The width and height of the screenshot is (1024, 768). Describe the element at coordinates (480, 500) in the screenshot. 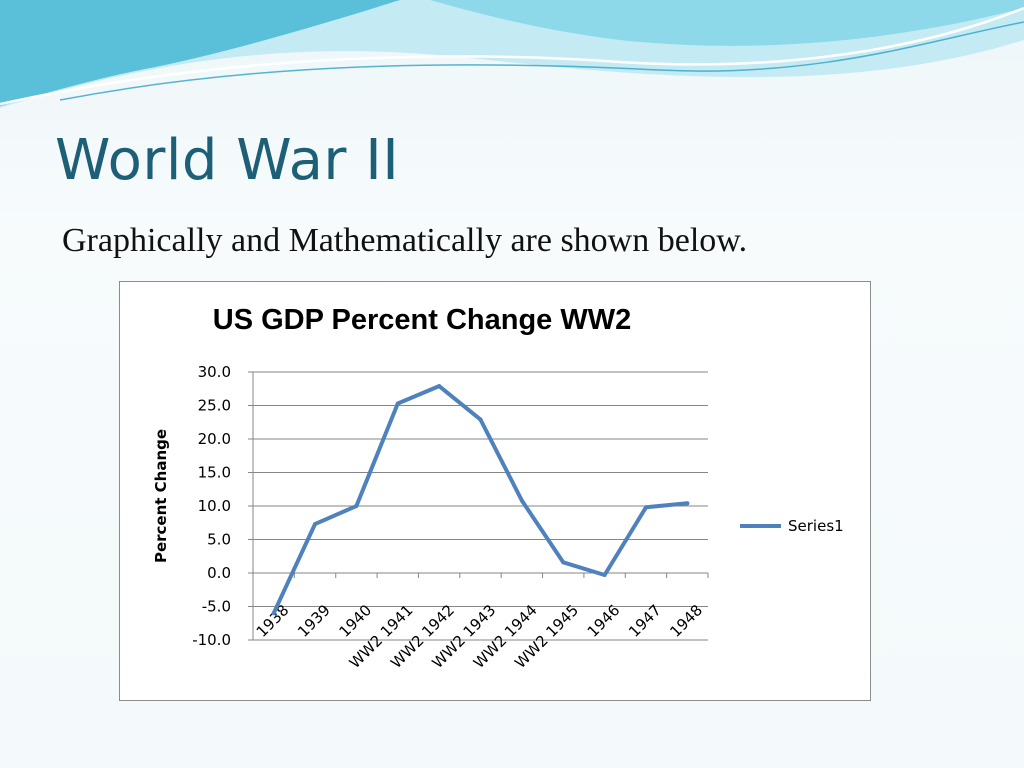

I see `series-lines` at that location.